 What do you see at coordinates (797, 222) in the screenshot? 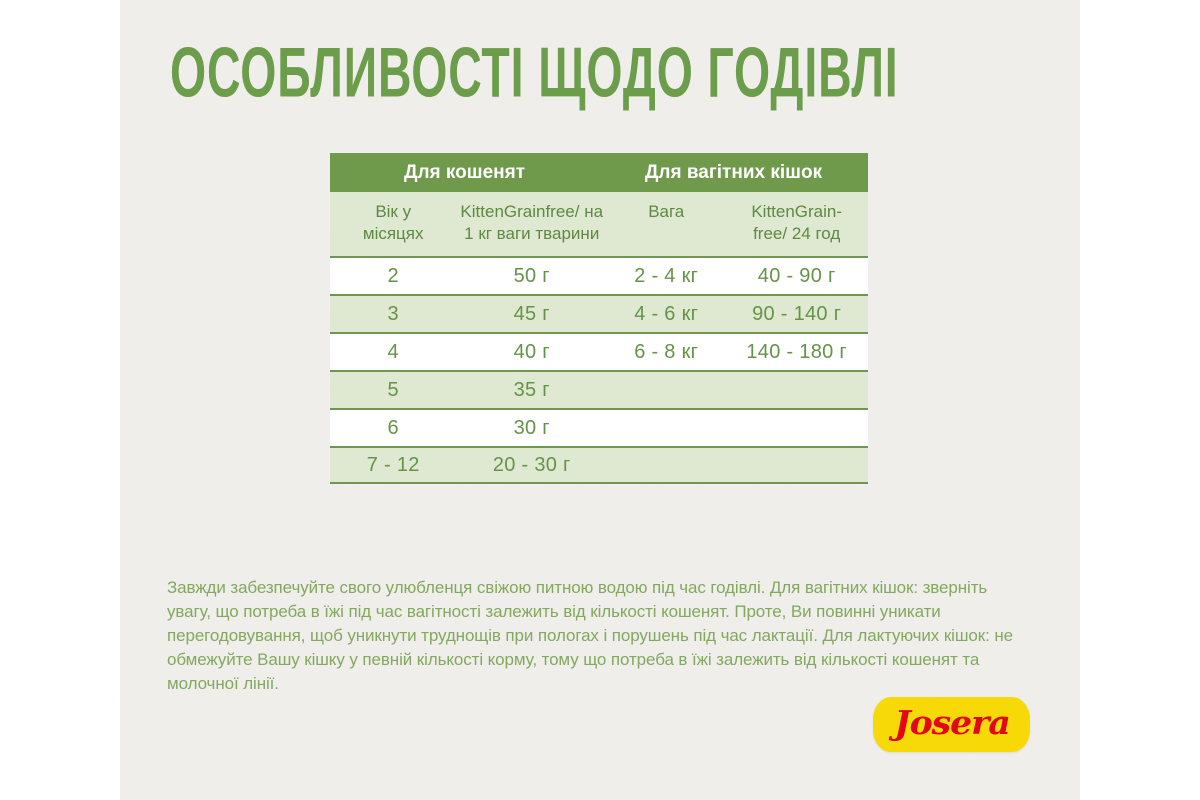
I see `column-header-per-24h: KittenGrain- free/ 24 год` at bounding box center [797, 222].